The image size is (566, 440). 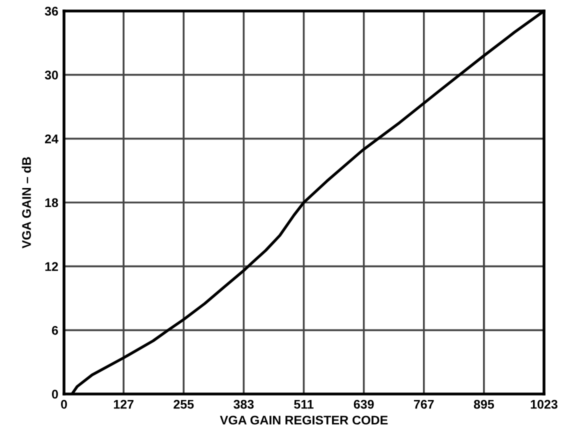 I want to click on y-tick-label: 0, so click(x=55, y=394).